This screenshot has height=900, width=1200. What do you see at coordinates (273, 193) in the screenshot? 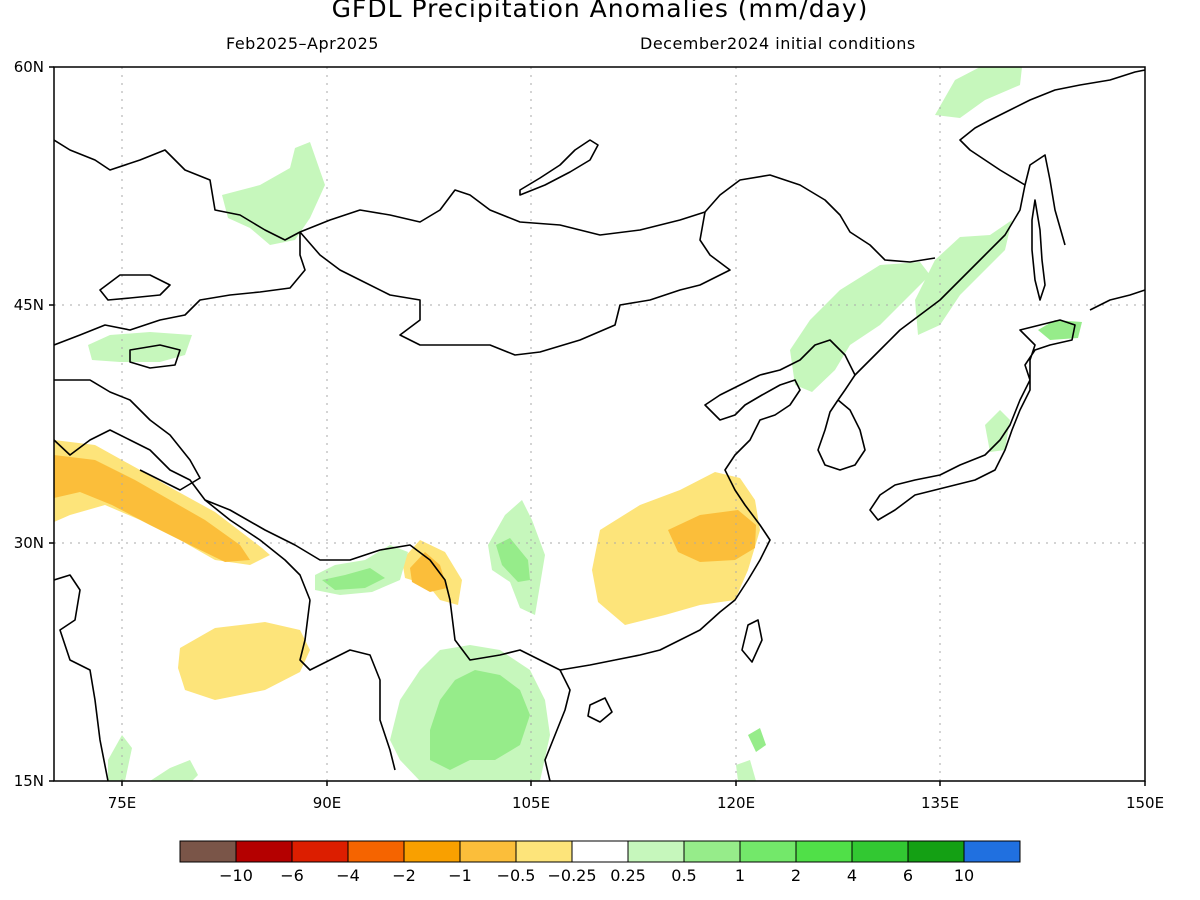
I see `anomaly-region-balkhash` at bounding box center [273, 193].